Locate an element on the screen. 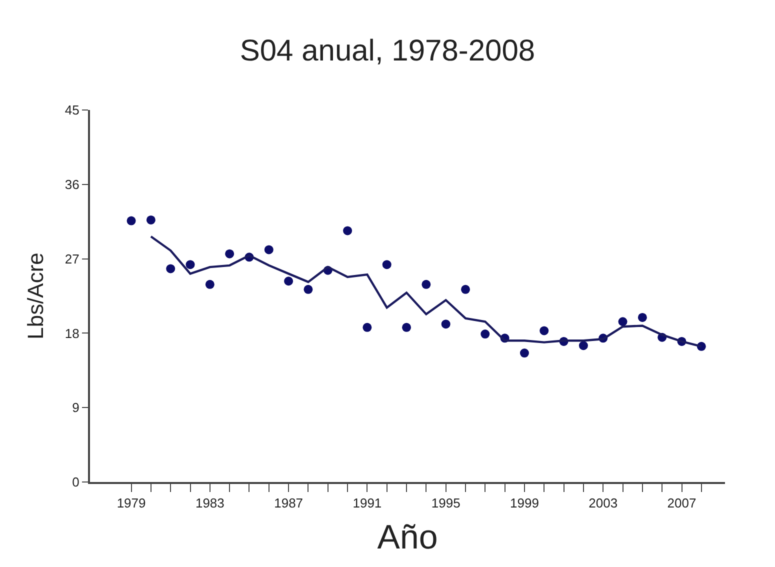  x-tick-label: 1987 is located at coordinates (289, 503).